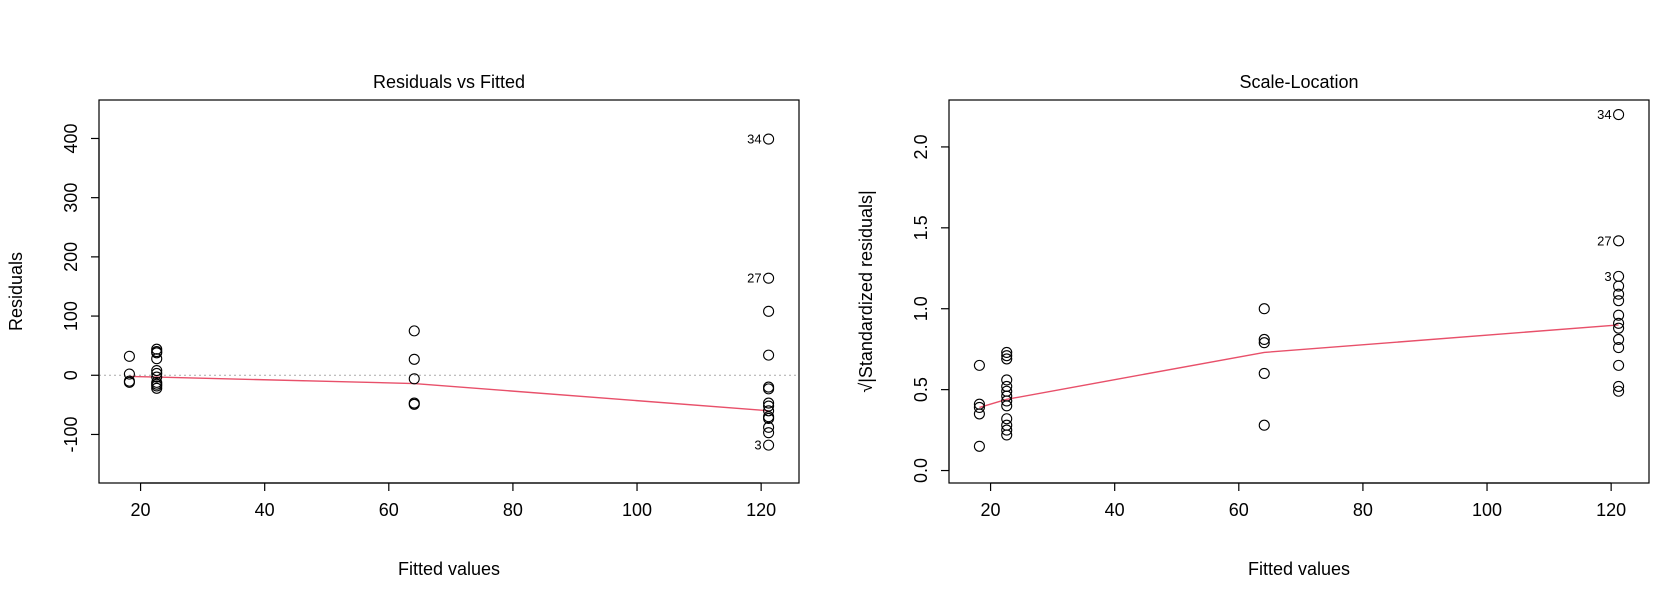 The width and height of the screenshot is (1680, 600). I want to click on y-tick-label: 1.0, so click(921, 308).